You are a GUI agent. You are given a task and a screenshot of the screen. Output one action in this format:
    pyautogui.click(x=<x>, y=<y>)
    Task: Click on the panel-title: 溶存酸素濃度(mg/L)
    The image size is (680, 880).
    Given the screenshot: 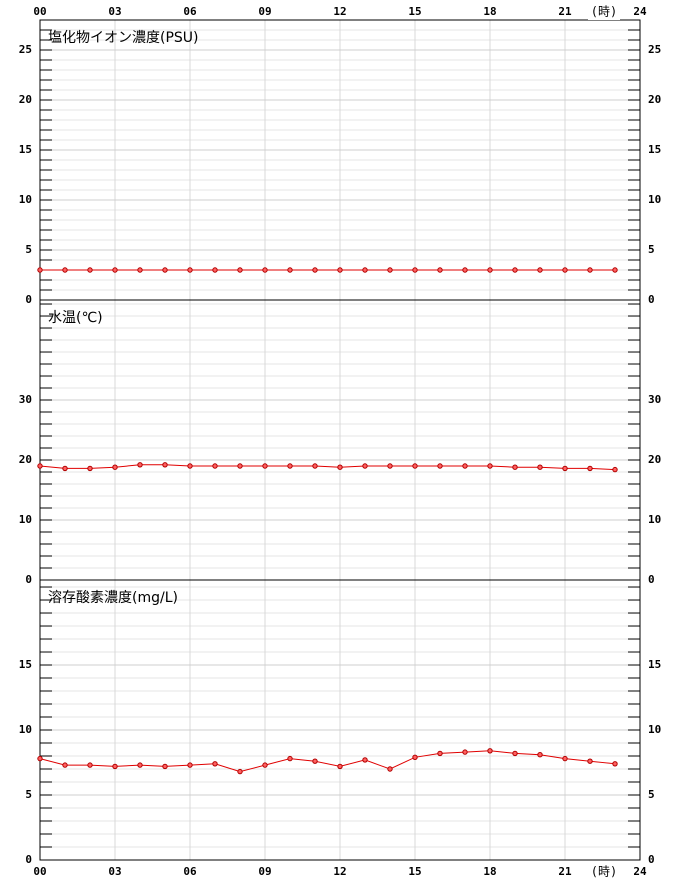 What is the action you would take?
    pyautogui.click(x=113, y=598)
    